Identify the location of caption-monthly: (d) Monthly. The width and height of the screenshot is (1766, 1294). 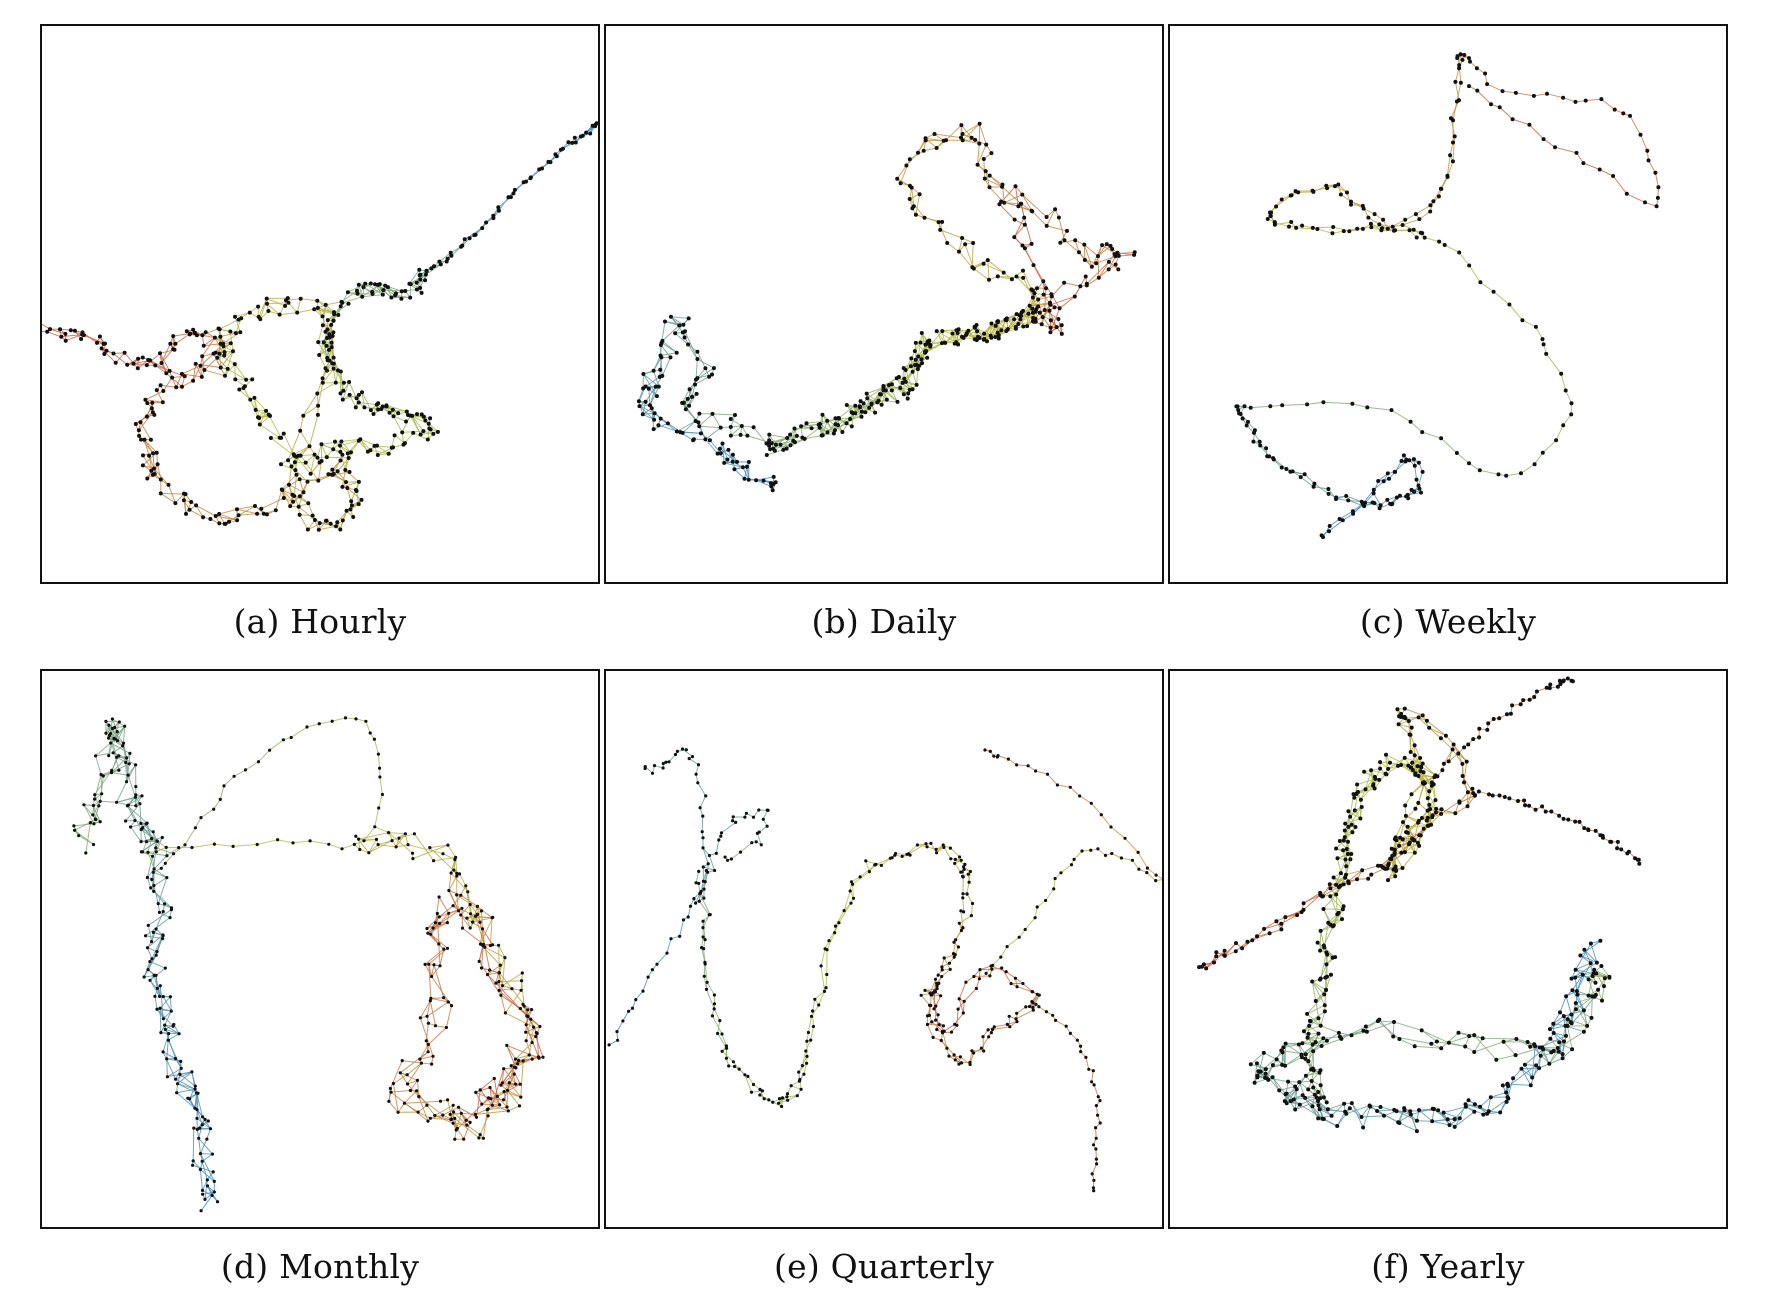
(320, 1266).